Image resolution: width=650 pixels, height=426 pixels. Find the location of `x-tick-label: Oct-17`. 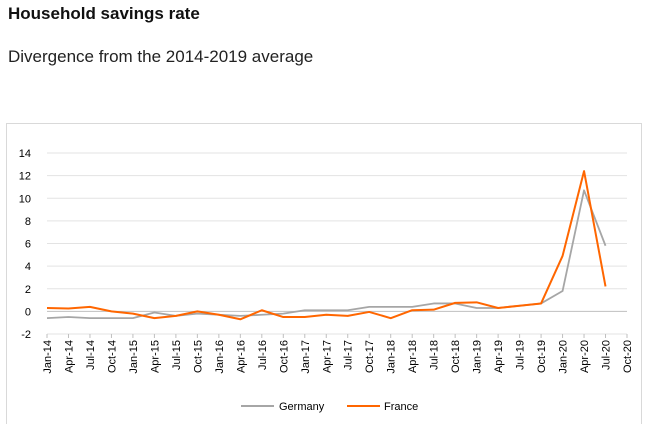

x-tick-label: Oct-17 is located at coordinates (370, 356).